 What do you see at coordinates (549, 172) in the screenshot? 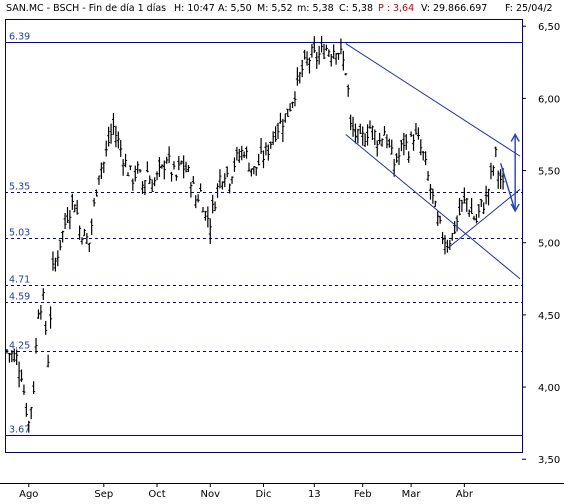
I see `y-tick-label: 5,50` at bounding box center [549, 172].